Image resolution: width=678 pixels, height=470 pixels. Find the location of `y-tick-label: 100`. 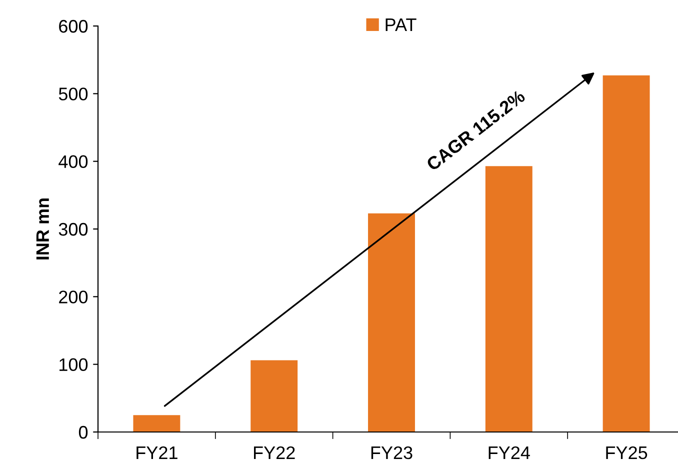

y-tick-label: 100 is located at coordinates (74, 365).